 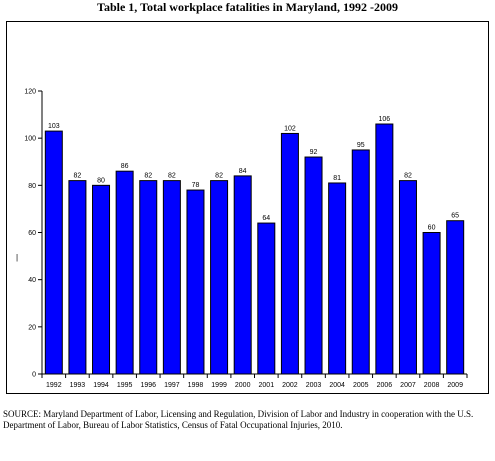 I want to click on x-tick-label: 1993, so click(x=78, y=385).